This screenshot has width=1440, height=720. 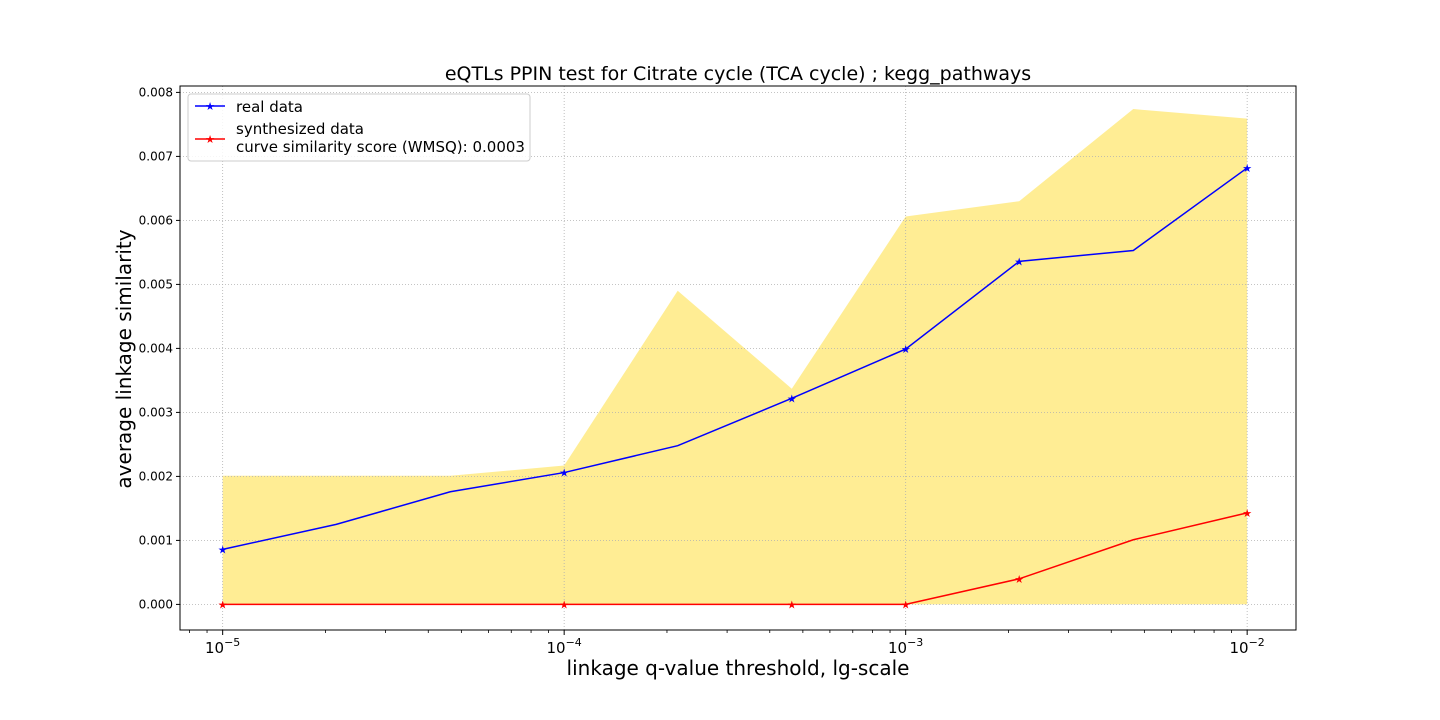 I want to click on x-tick-label: 10⁻⁴, so click(x=564, y=646).